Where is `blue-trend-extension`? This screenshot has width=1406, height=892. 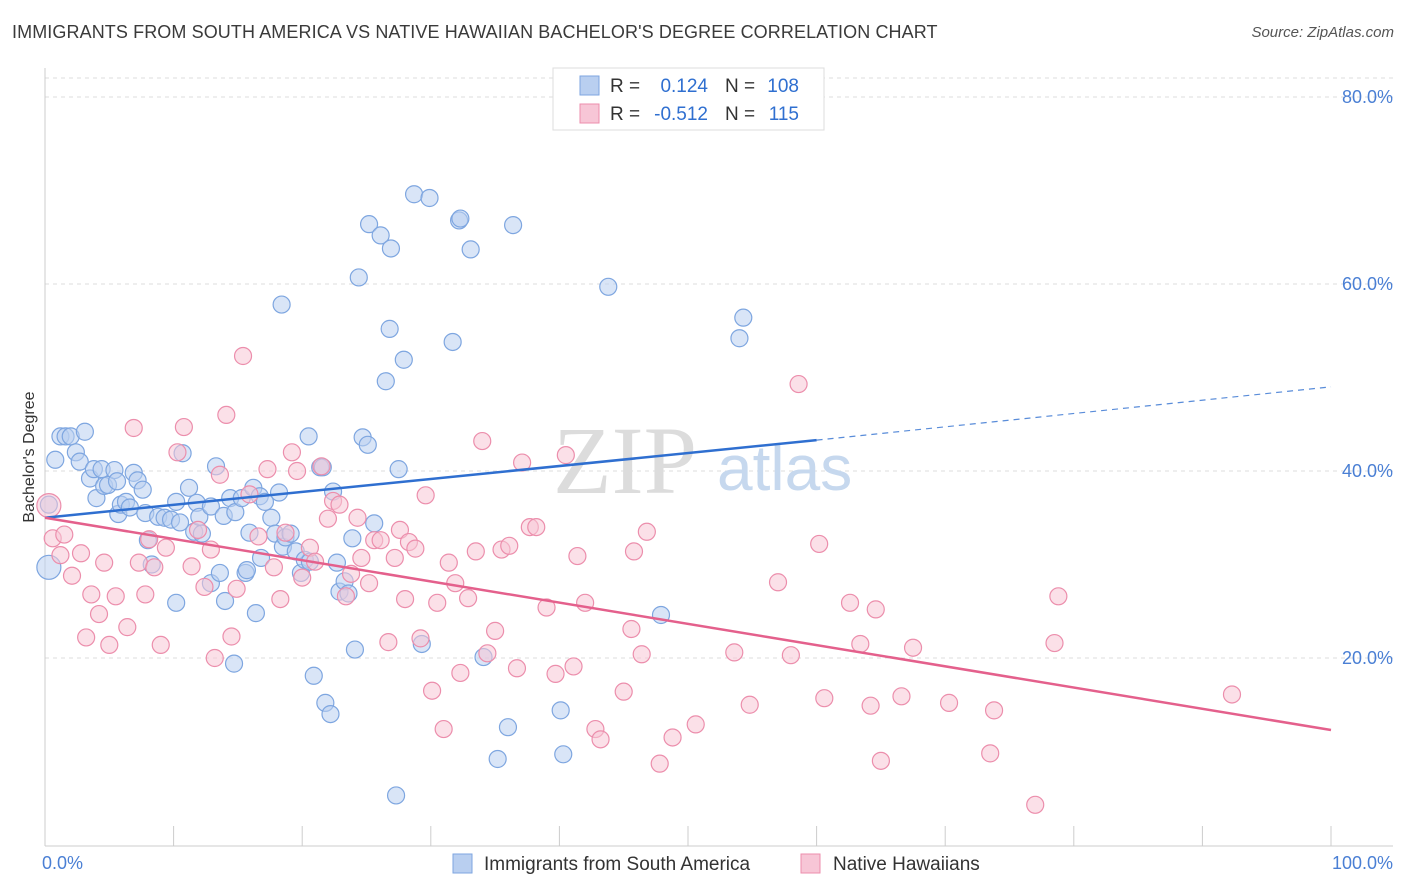 blue-trend-extension is located at coordinates (1074, 413).